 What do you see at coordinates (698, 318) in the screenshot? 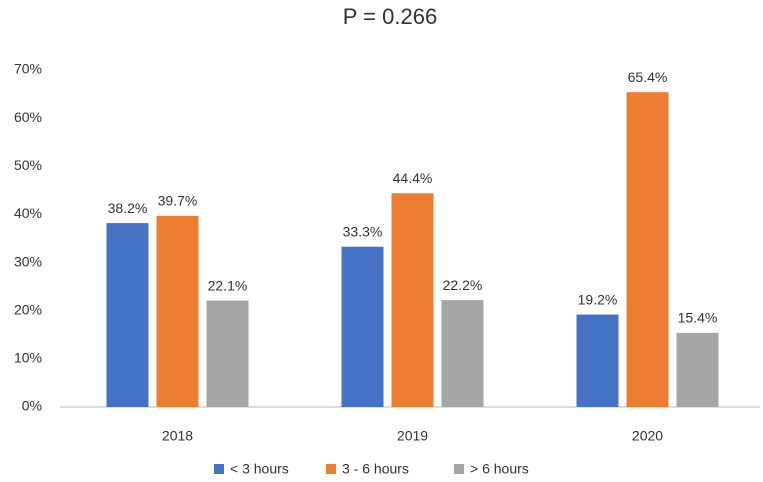
I see `data-label: 15.4%` at bounding box center [698, 318].